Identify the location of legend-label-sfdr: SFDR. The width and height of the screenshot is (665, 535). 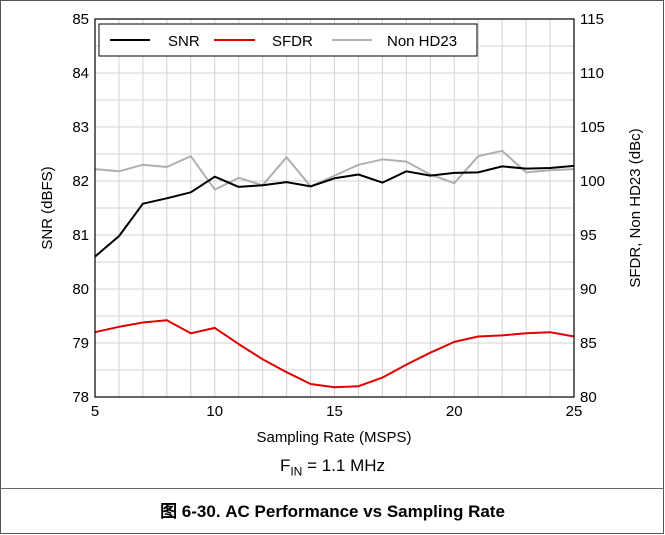
(292, 41).